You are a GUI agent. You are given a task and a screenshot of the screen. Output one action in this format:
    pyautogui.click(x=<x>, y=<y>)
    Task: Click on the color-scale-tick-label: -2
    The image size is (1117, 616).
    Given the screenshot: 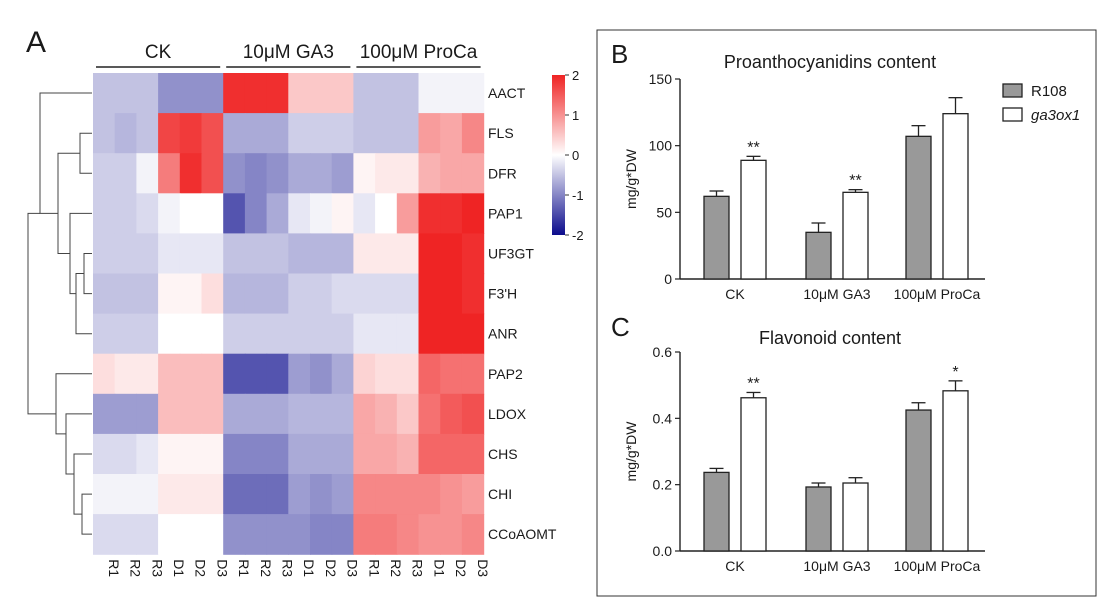 What is the action you would take?
    pyautogui.click(x=578, y=235)
    